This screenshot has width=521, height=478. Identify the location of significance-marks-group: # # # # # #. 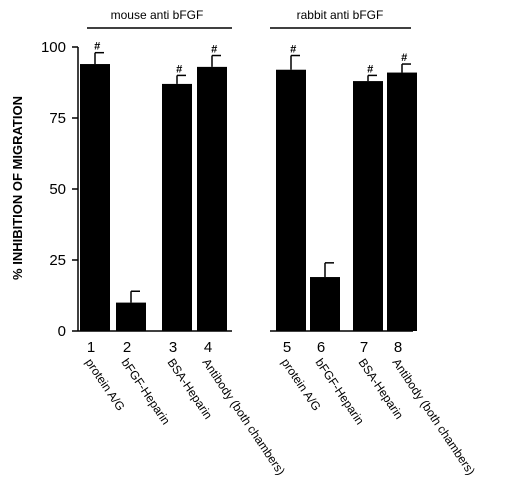
(251, 58).